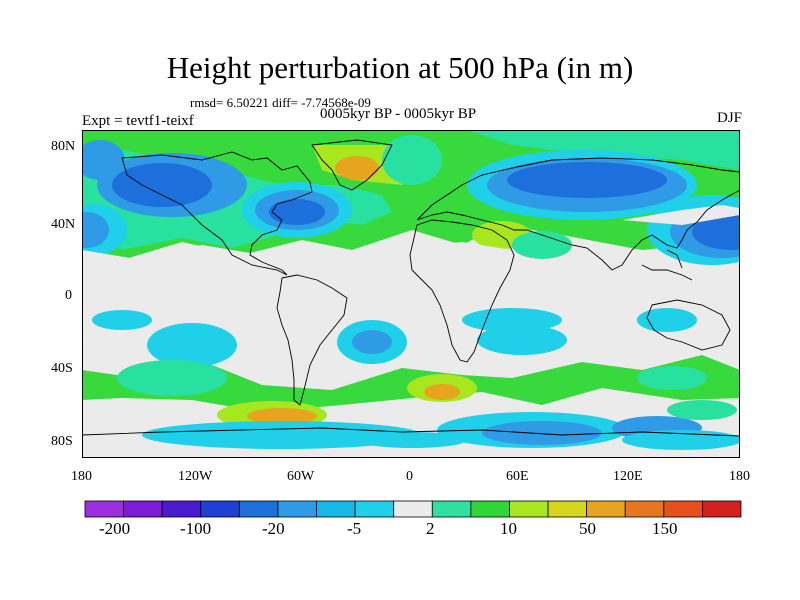  What do you see at coordinates (587, 528) in the screenshot?
I see `colorbar-label-7: 50` at bounding box center [587, 528].